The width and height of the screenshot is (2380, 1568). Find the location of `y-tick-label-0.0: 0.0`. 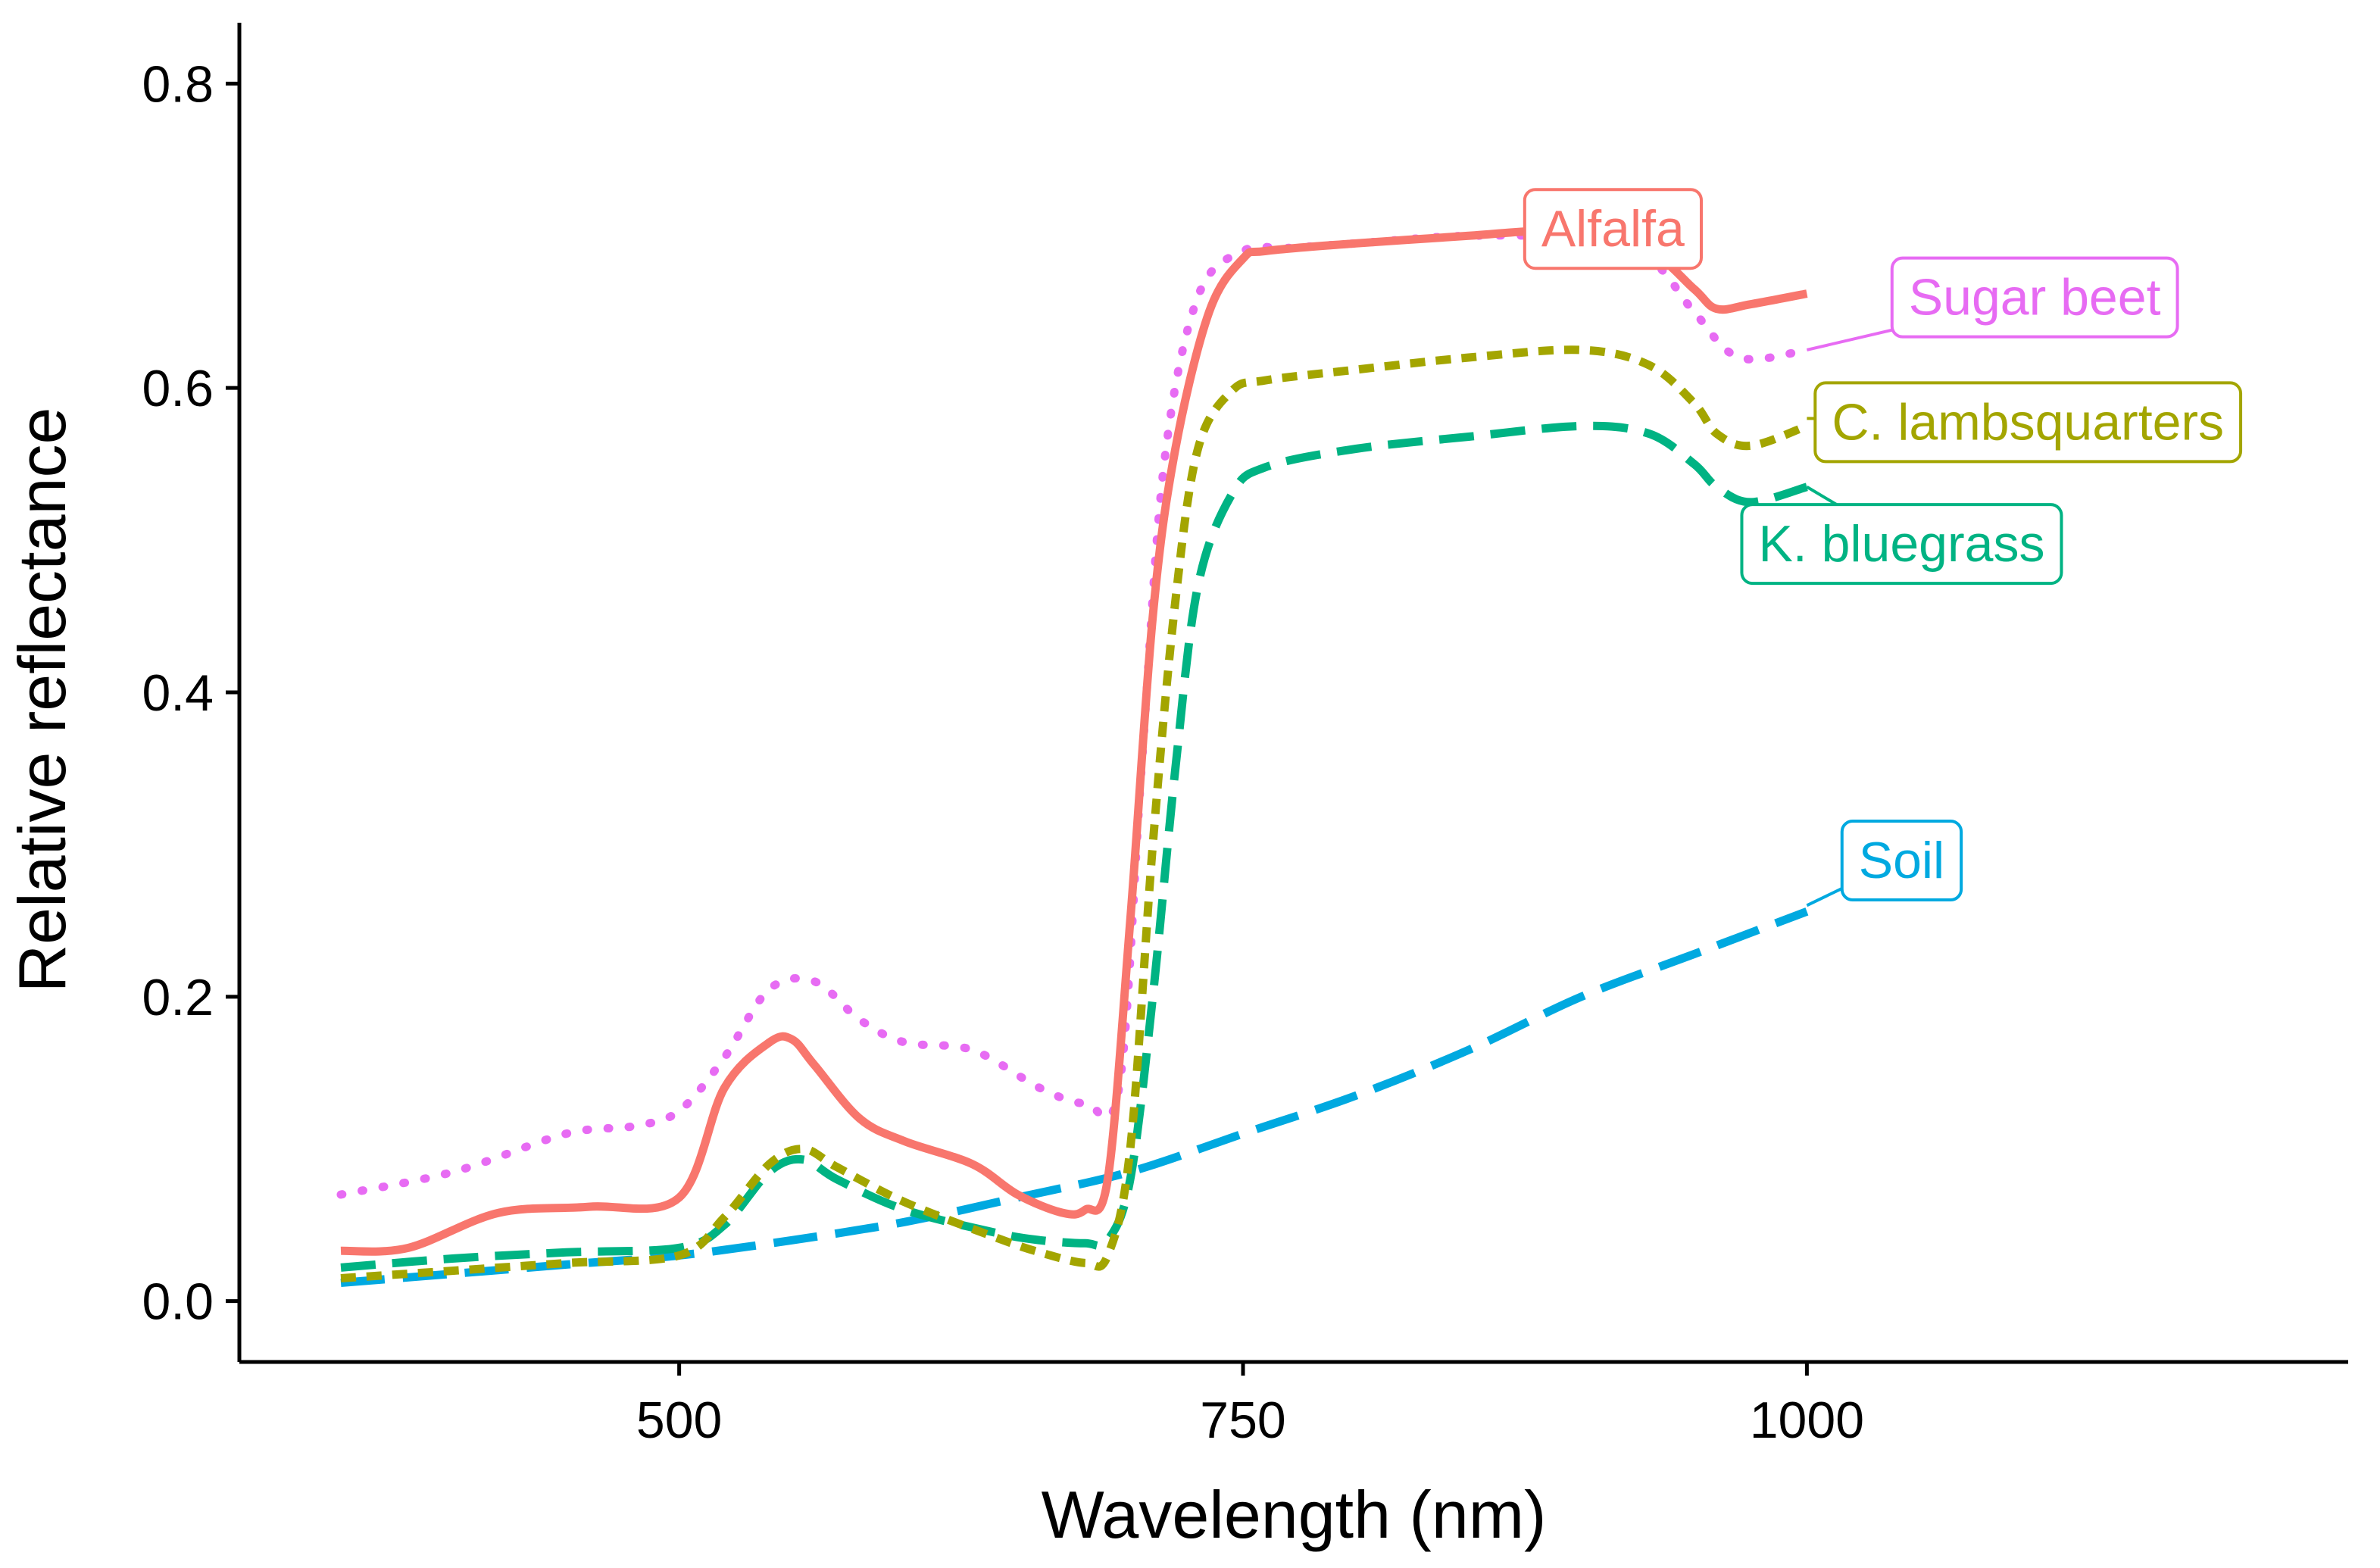

y-tick-label-0.0: 0.0 is located at coordinates (178, 1302).